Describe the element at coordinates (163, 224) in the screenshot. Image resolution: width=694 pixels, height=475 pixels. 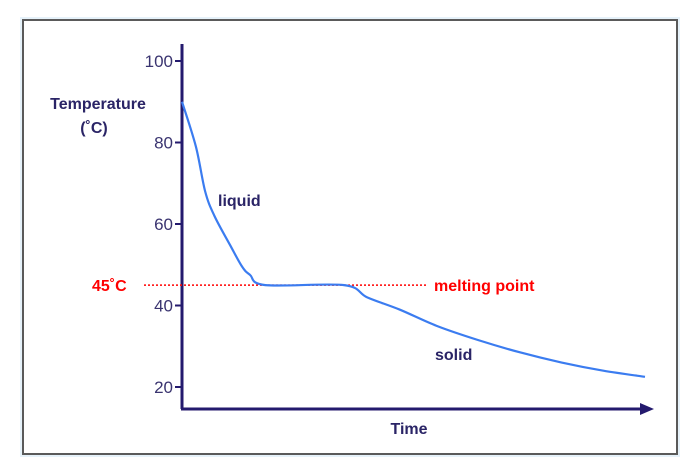
I see `y-tick-label: 60` at that location.